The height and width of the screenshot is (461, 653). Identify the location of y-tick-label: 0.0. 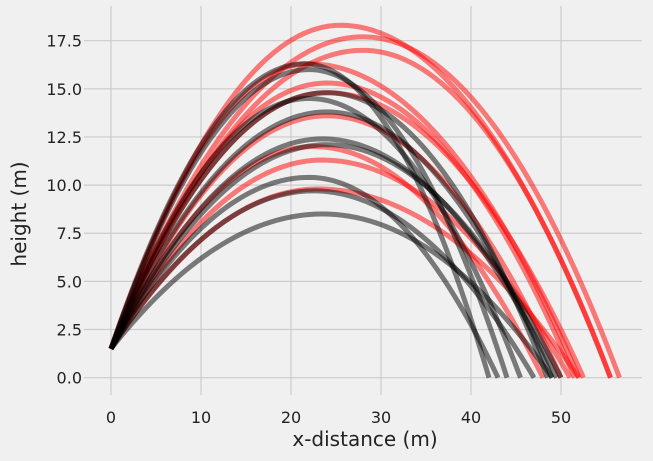
(69, 378).